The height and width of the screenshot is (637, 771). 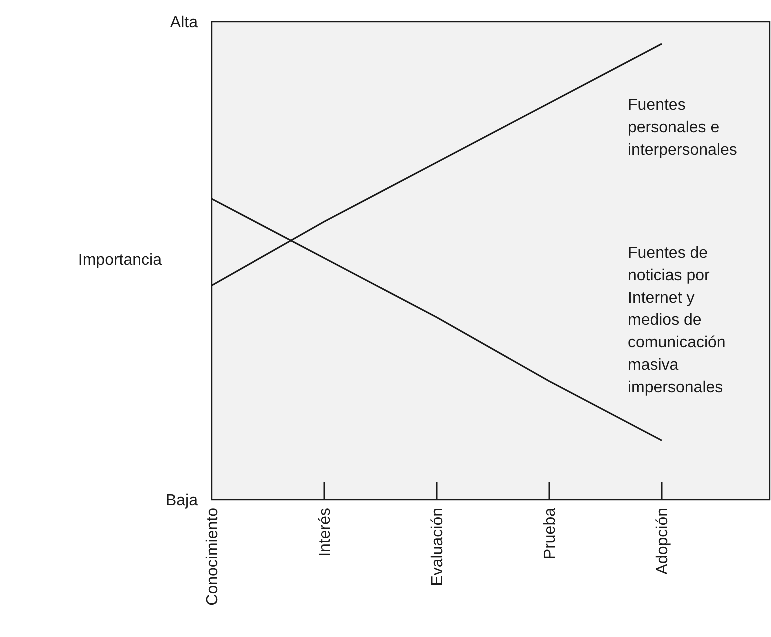 I want to click on x-tick-label: Evaluación, so click(x=438, y=547).